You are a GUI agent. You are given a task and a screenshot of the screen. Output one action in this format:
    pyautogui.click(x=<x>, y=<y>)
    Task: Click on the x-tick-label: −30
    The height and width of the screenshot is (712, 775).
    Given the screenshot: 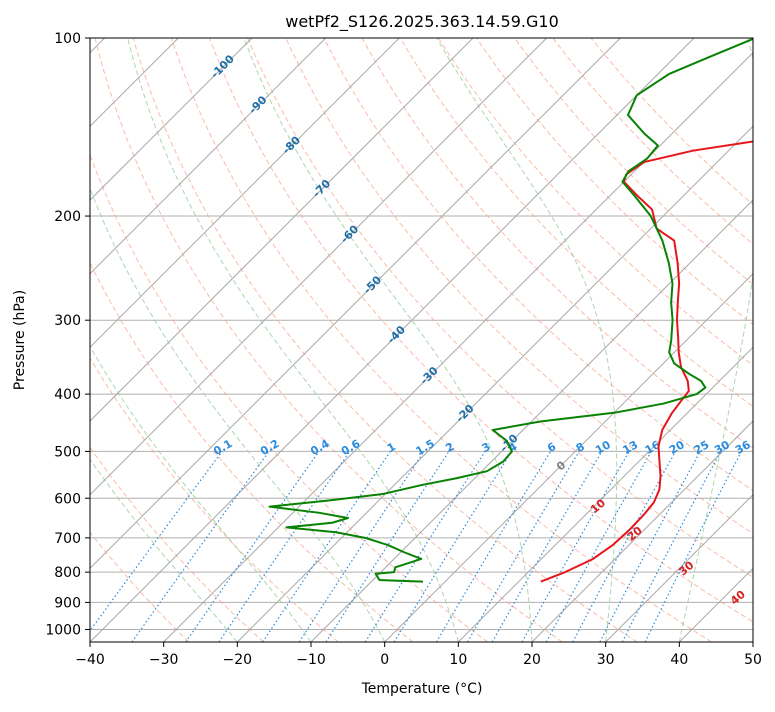 What is the action you would take?
    pyautogui.click(x=164, y=660)
    